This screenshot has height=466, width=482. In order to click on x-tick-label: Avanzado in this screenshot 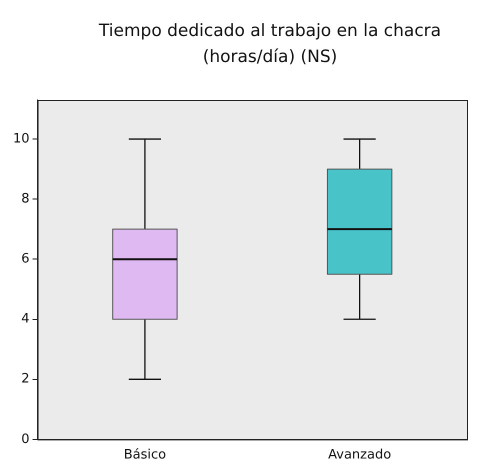, I will do `click(360, 455)`.